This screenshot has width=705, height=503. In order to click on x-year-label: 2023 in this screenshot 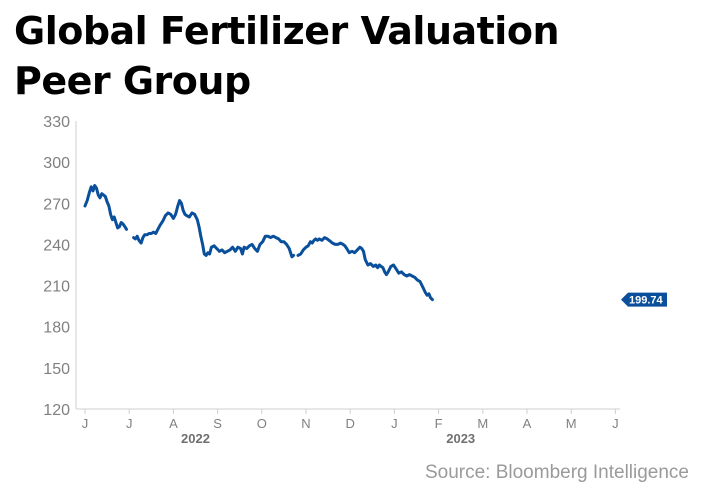, I will do `click(460, 438)`.